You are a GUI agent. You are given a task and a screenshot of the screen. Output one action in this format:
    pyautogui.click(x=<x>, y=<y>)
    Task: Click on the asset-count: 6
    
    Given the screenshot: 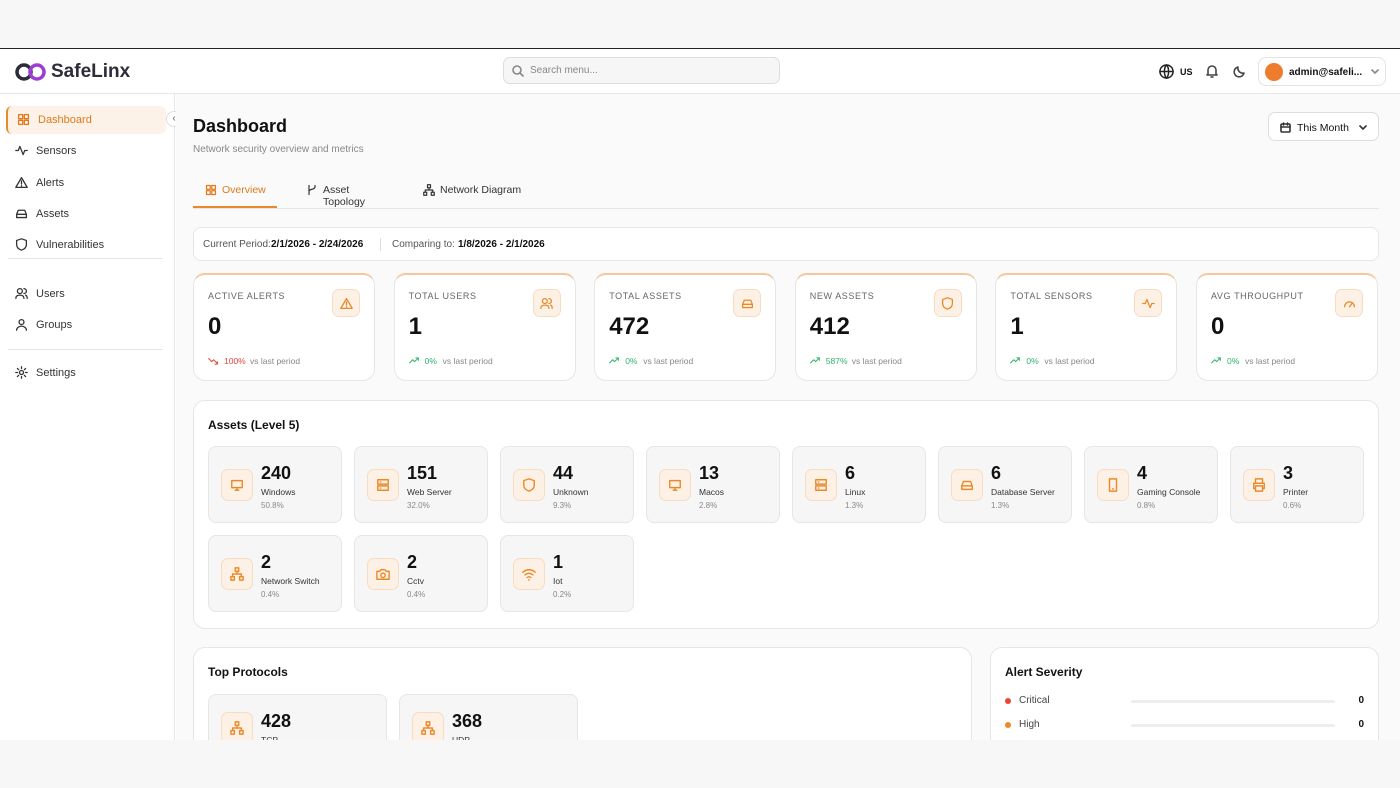 What is the action you would take?
    pyautogui.click(x=850, y=473)
    